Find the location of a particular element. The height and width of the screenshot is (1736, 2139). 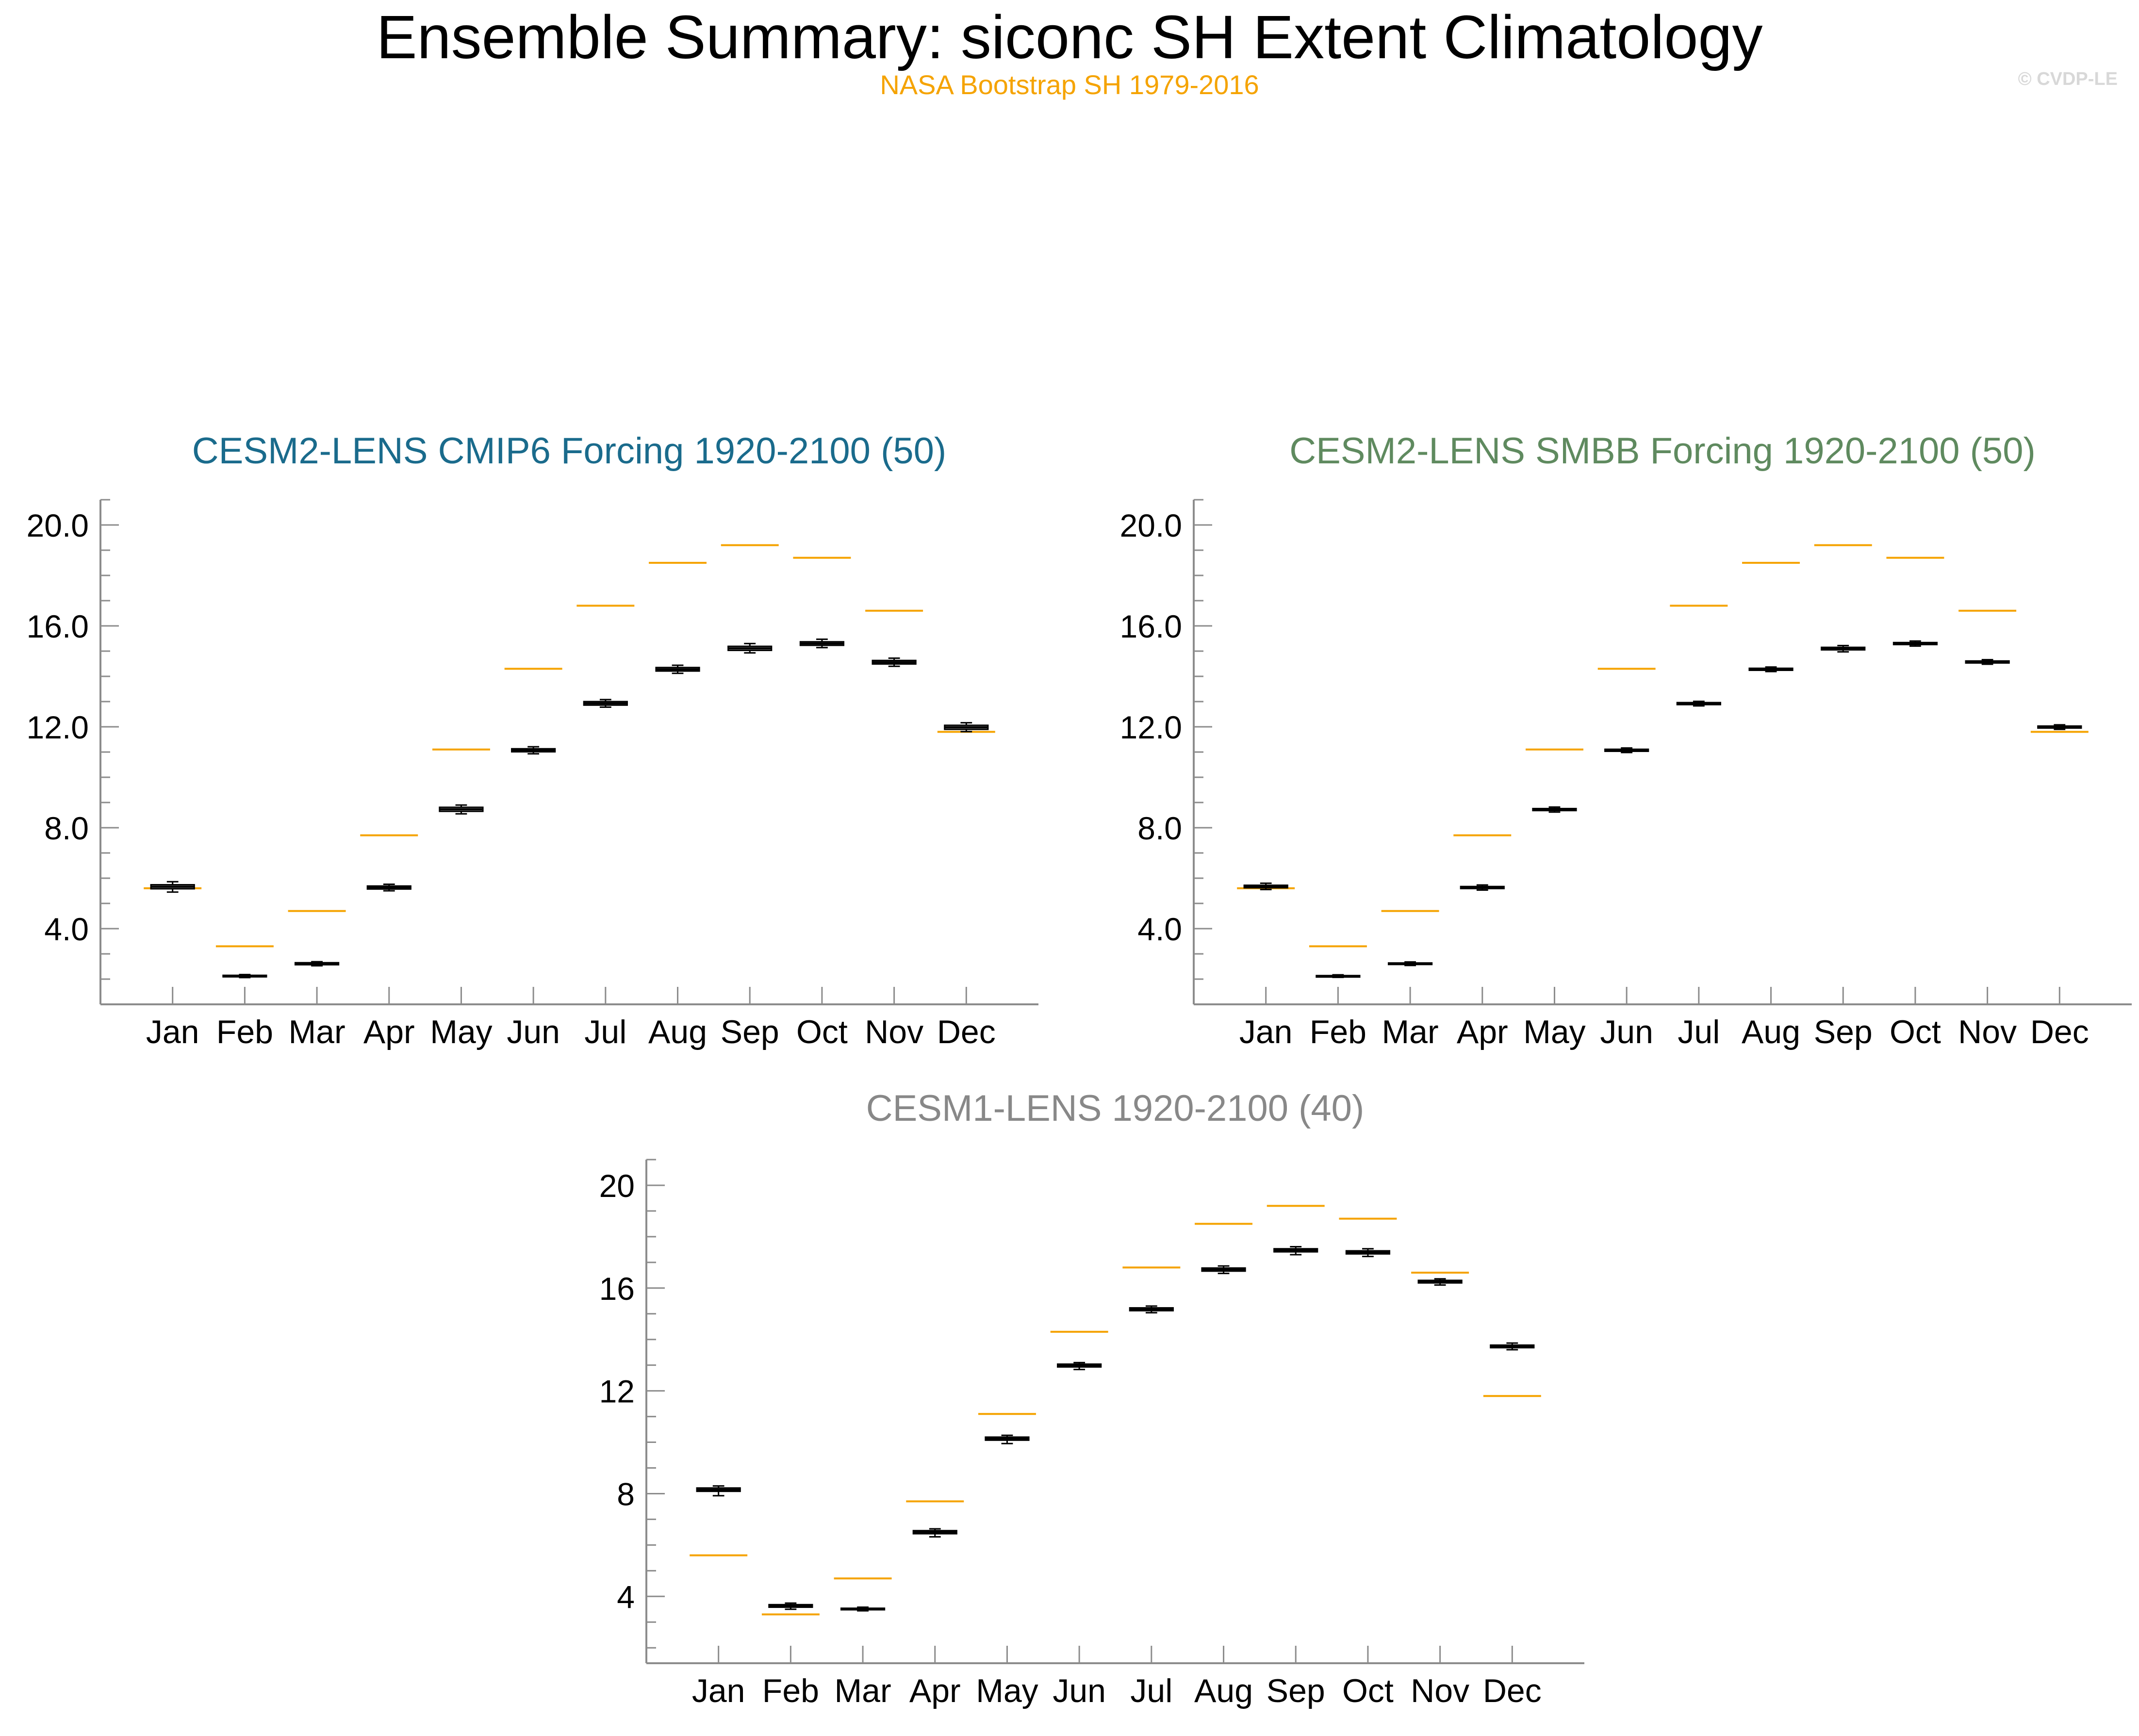

figure-subtitle: NASA Bootstrap SH 1979-2016 is located at coordinates (1069, 84).